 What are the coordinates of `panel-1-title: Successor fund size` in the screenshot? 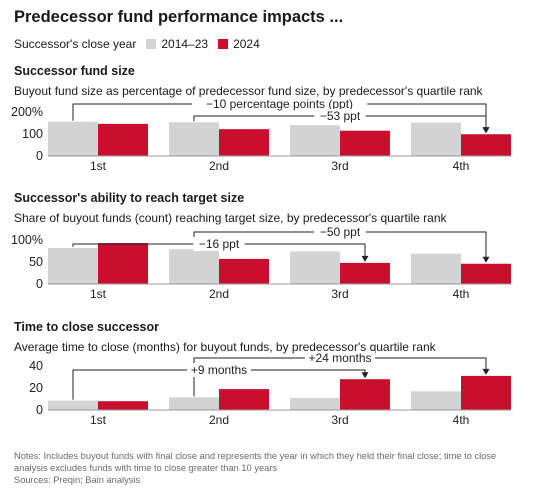 It's located at (74, 71).